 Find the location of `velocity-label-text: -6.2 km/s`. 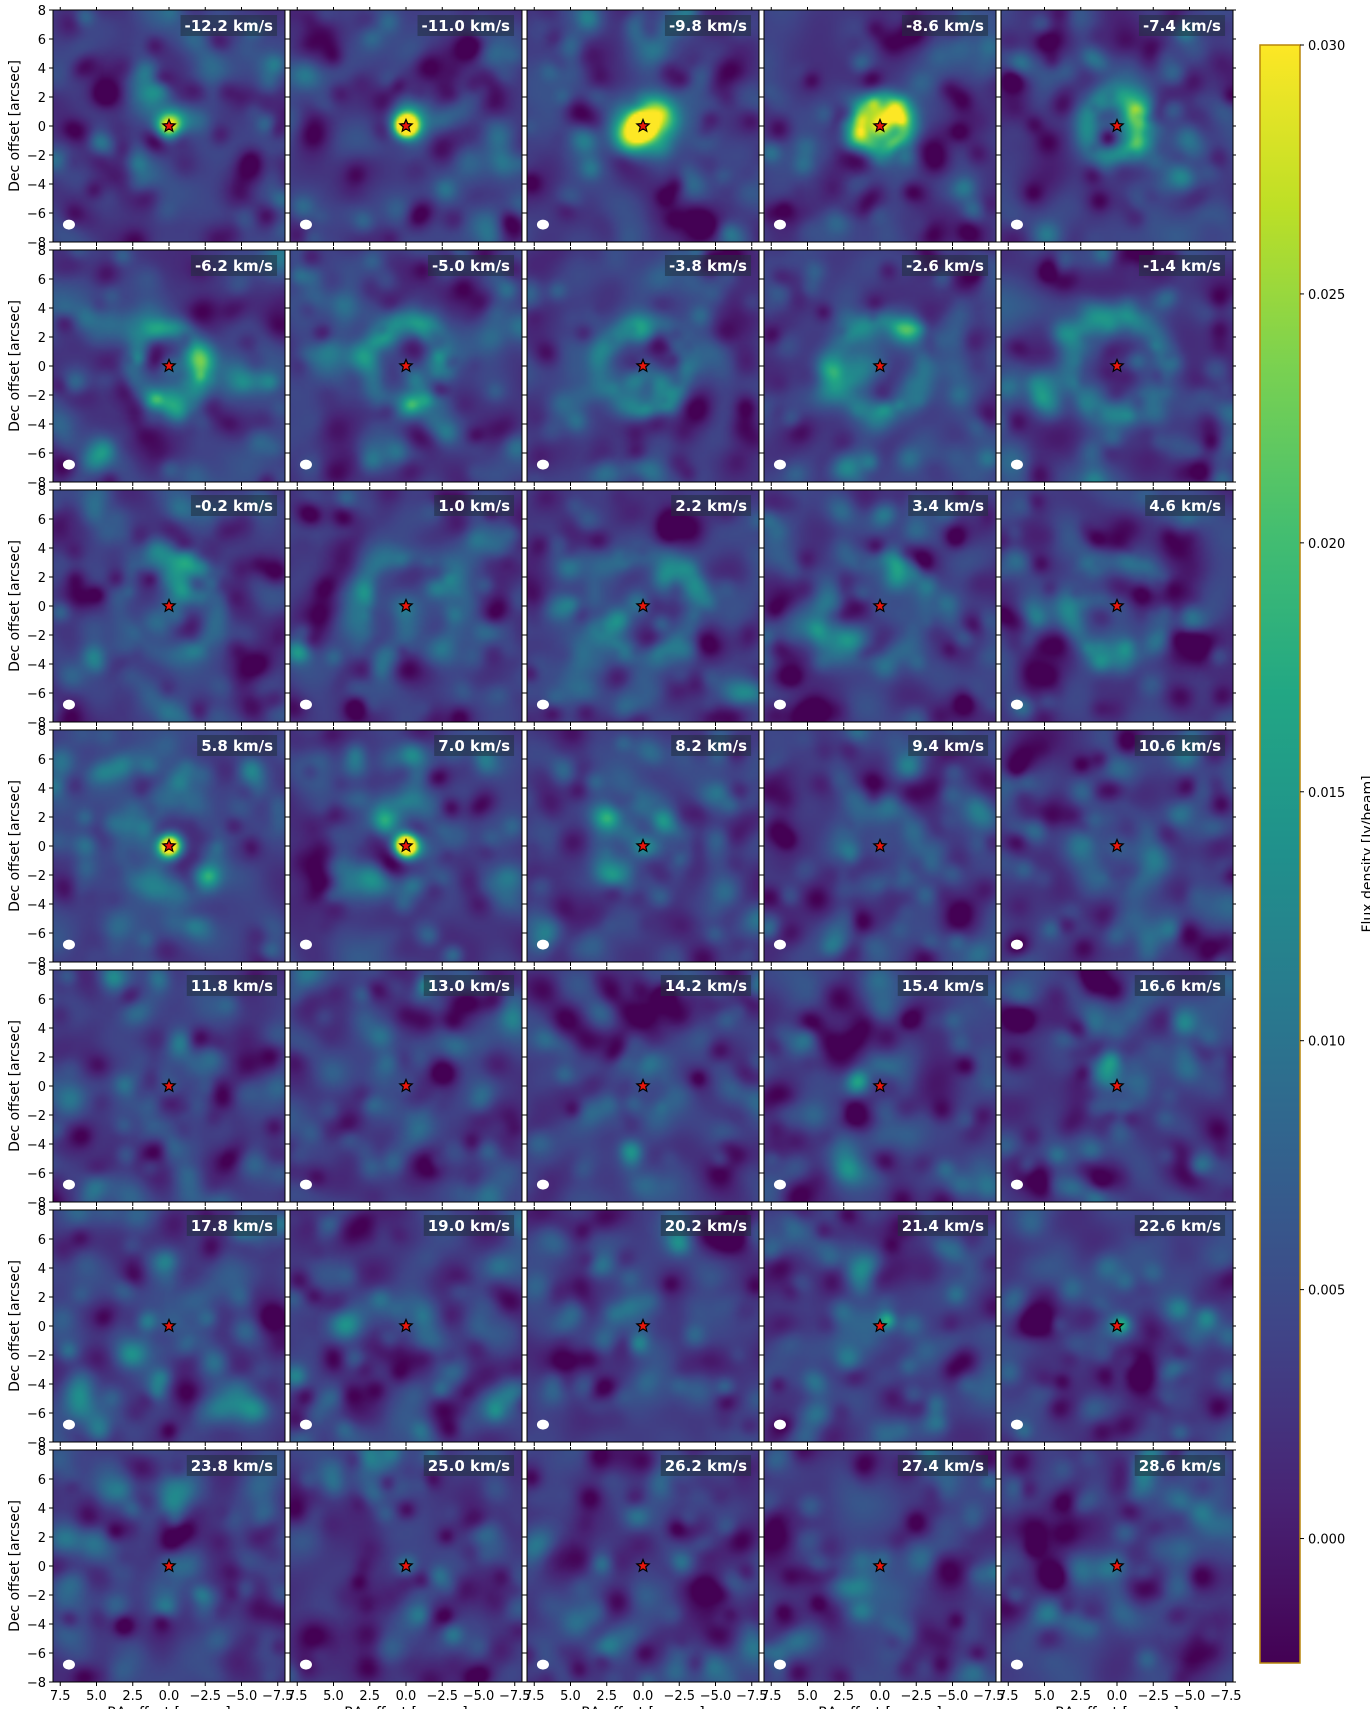

velocity-label-text: -6.2 km/s is located at coordinates (234, 266).